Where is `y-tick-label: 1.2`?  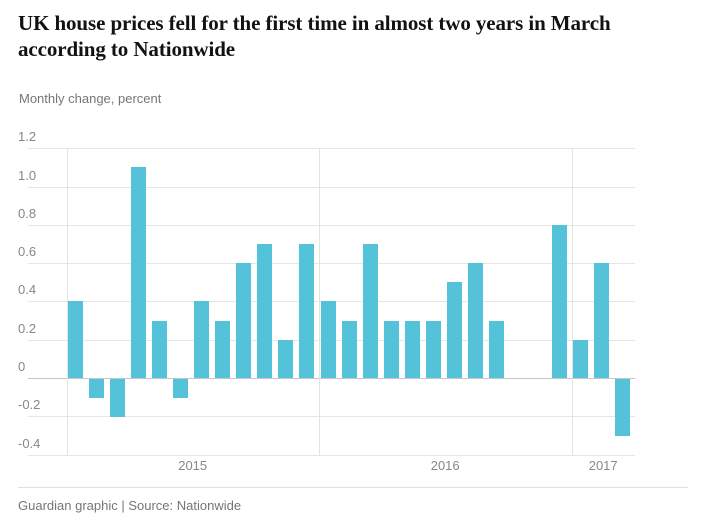 y-tick-label: 1.2 is located at coordinates (27, 137).